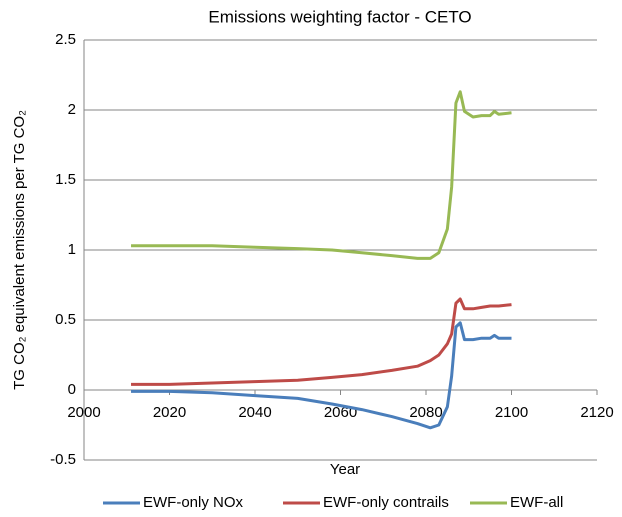 The height and width of the screenshot is (517, 622). I want to click on y-tick-label: 2, so click(72, 109).